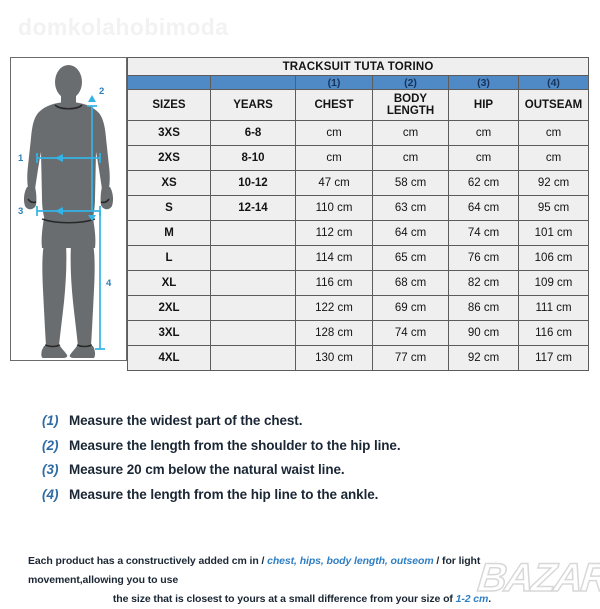 Image resolution: width=600 pixels, height=609 pixels. What do you see at coordinates (553, 333) in the screenshot?
I see `cell-outseam: 116 cm` at bounding box center [553, 333].